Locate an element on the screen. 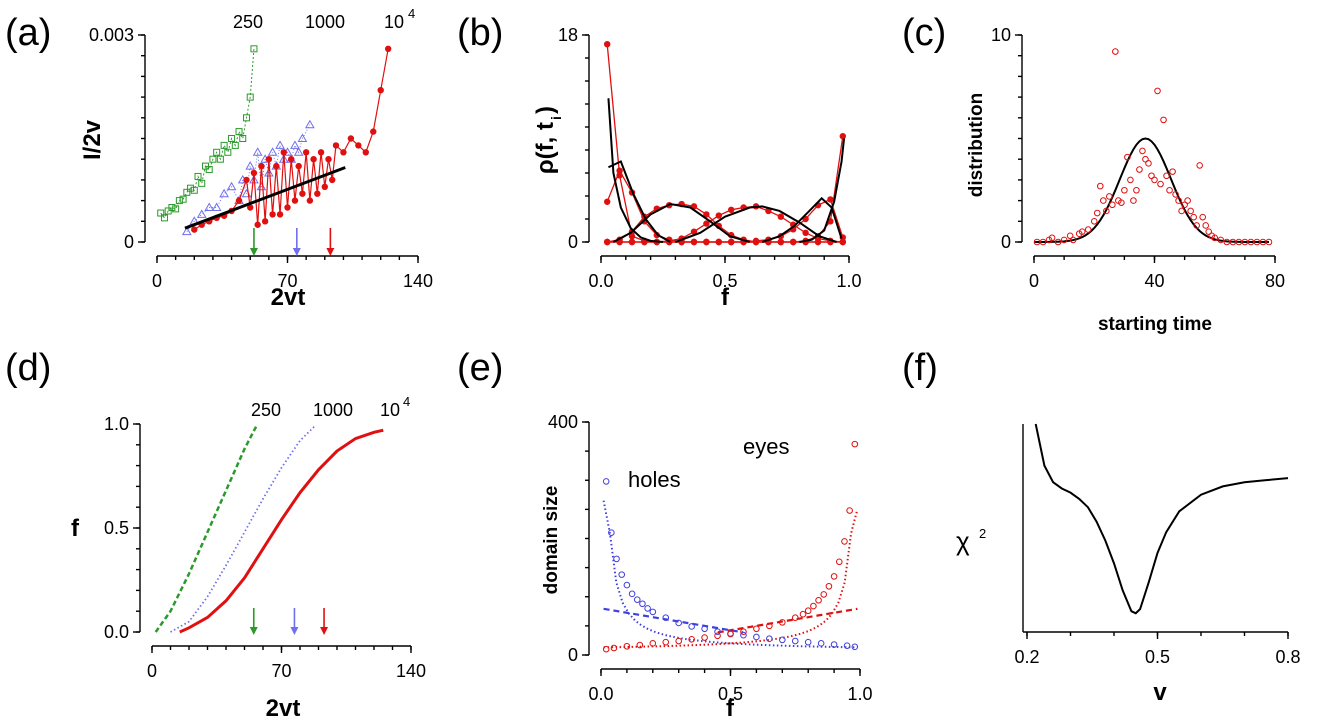 The image size is (1341, 726). y-axis-title: ρ(f, t i) is located at coordinates (548, 140).